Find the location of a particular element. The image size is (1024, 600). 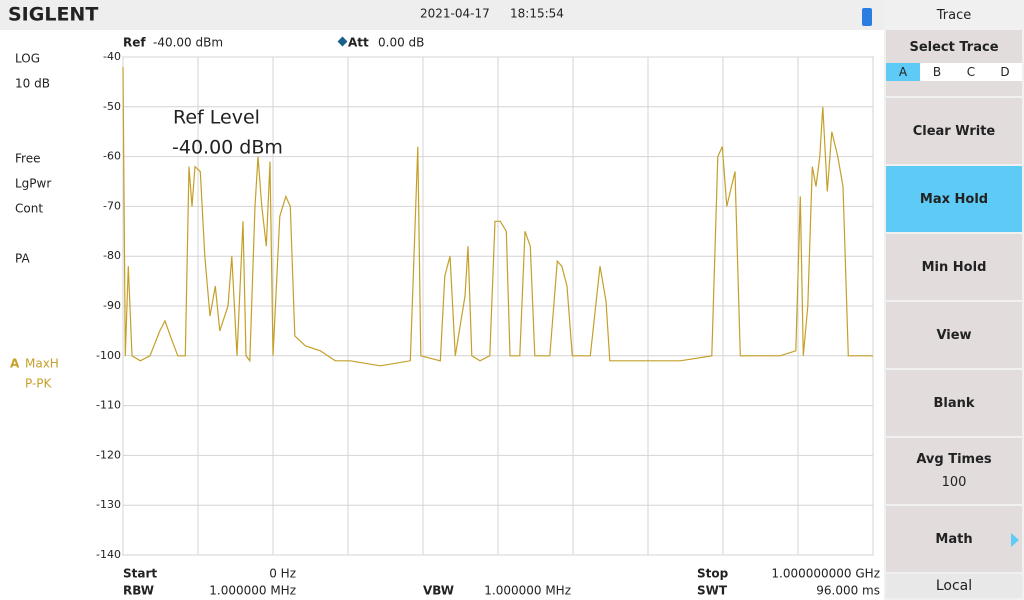

preamp: PA is located at coordinates (22, 259).